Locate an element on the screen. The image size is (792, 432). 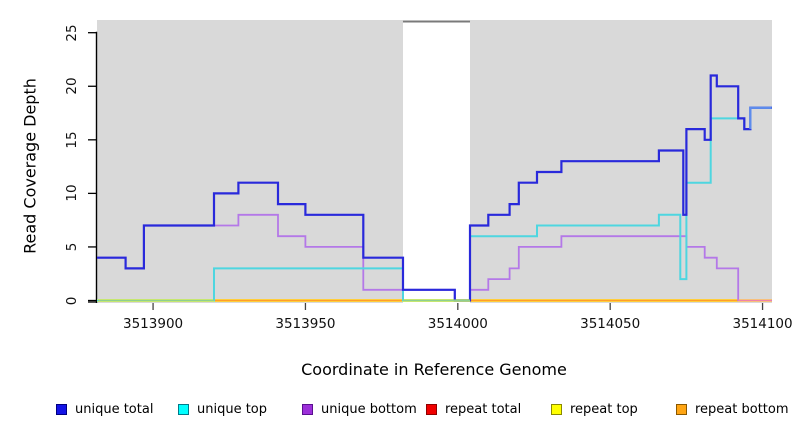
y-axis-title: Read Coverage Depth is located at coordinates (30, 166).